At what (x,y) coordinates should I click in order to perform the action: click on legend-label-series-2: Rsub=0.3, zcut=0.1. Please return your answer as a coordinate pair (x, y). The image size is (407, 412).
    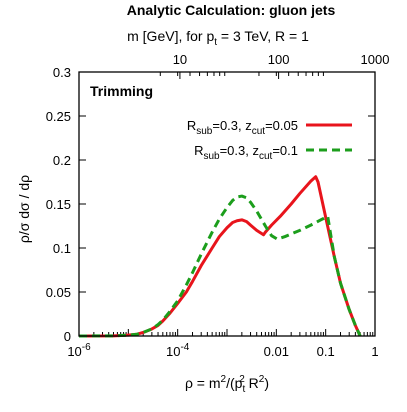
    Looking at the image, I should click on (246, 152).